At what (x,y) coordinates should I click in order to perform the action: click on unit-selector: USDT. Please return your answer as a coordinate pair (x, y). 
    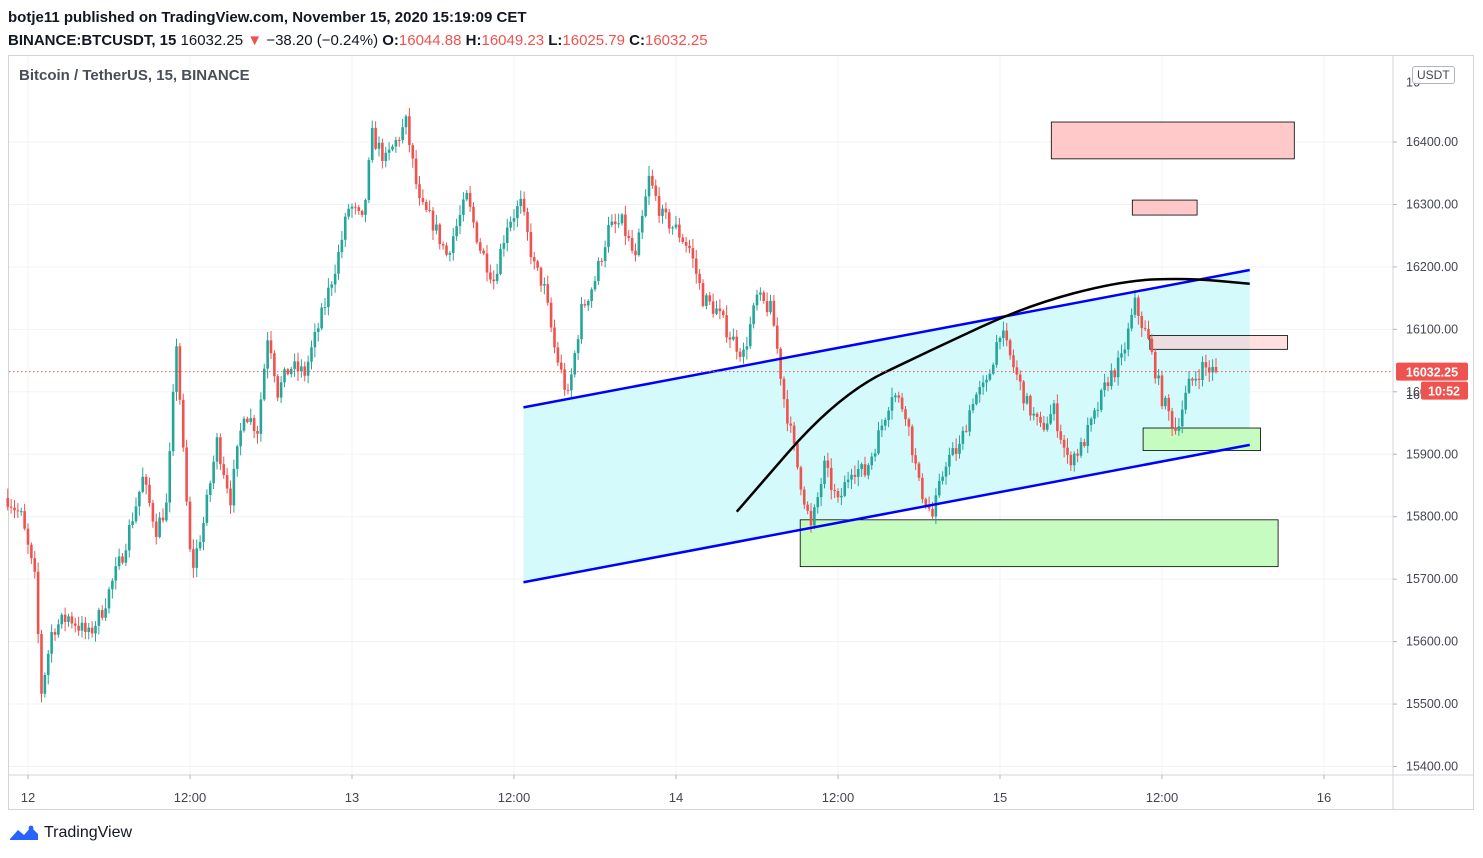
    Looking at the image, I should click on (1433, 75).